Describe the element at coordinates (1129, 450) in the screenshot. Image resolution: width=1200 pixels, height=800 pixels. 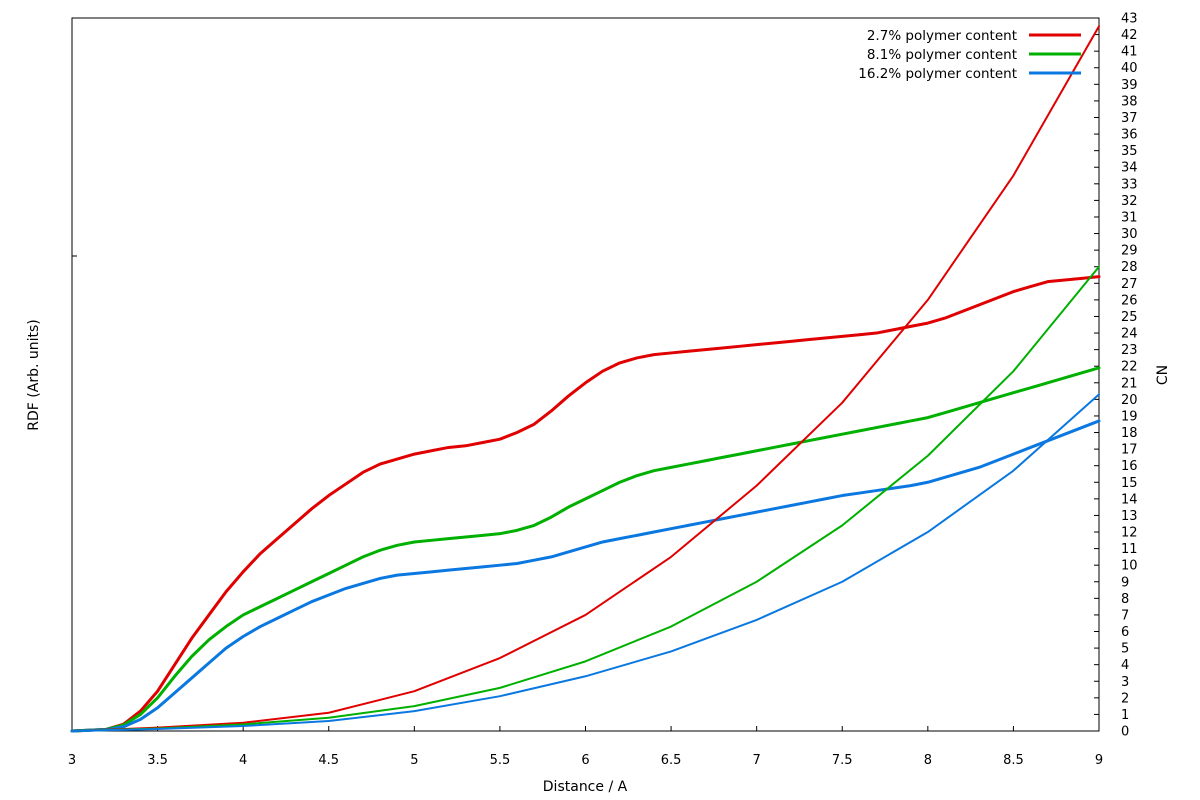
I see `y2-tick-label-17: 17` at that location.